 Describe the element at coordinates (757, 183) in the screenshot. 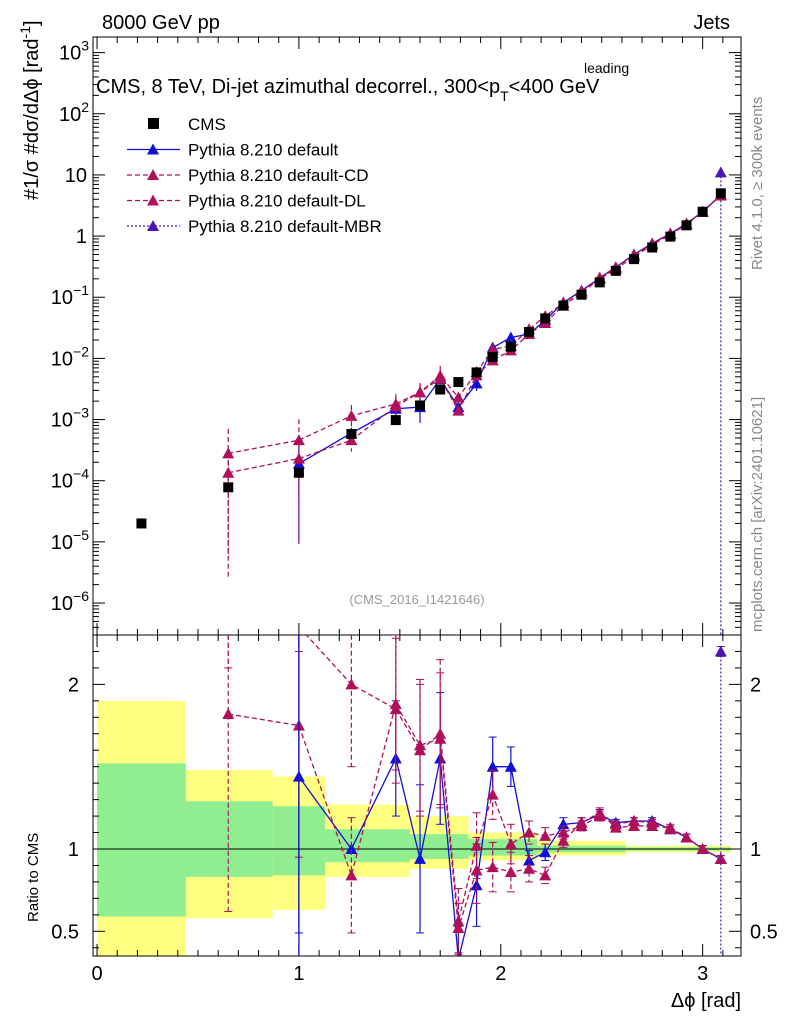

I see `rivet-version-label: Rivet 4.1.0, ≥ 300k events` at that location.